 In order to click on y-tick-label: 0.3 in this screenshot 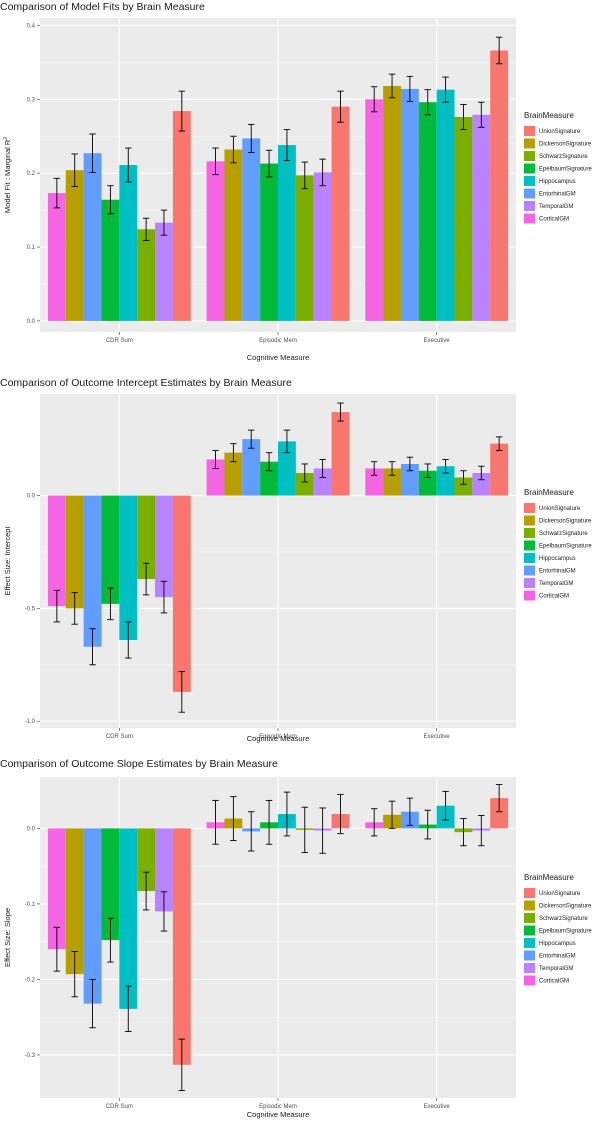, I will do `click(31, 100)`.